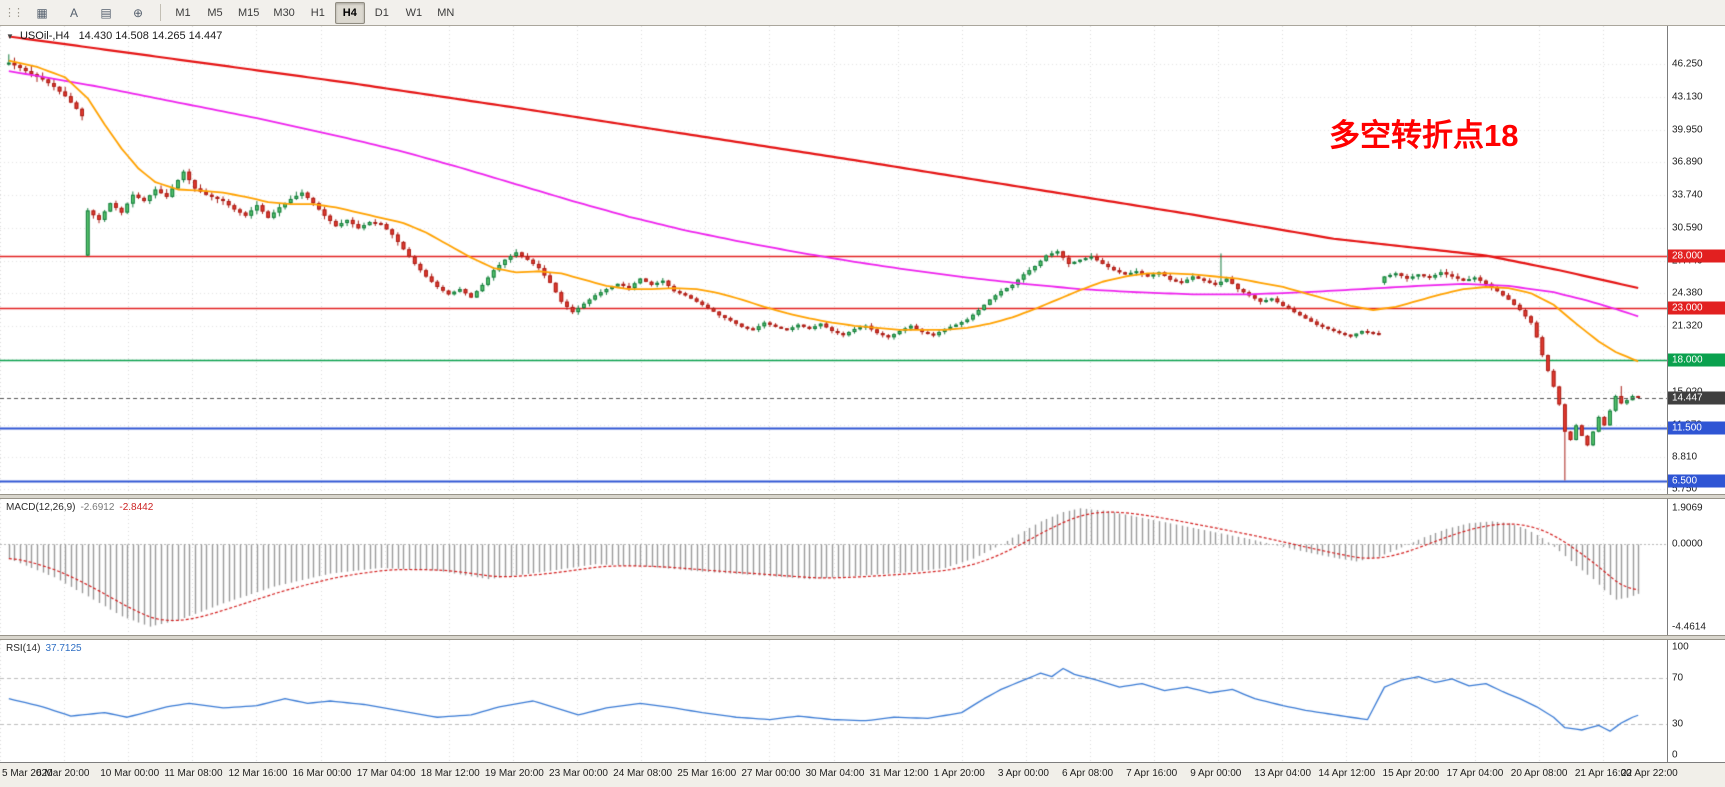 The width and height of the screenshot is (1725, 787). What do you see at coordinates (1696, 398) in the screenshot?
I see `price-level-badge-14.447: 14.447` at bounding box center [1696, 398].